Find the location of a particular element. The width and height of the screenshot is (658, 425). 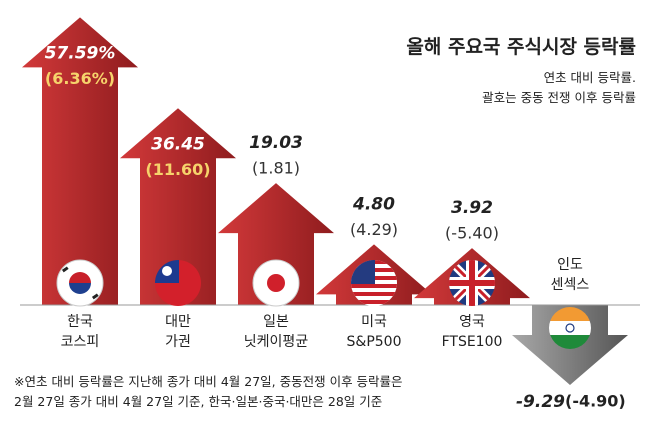

category-label: 영국 FTSE100 is located at coordinates (472, 332).